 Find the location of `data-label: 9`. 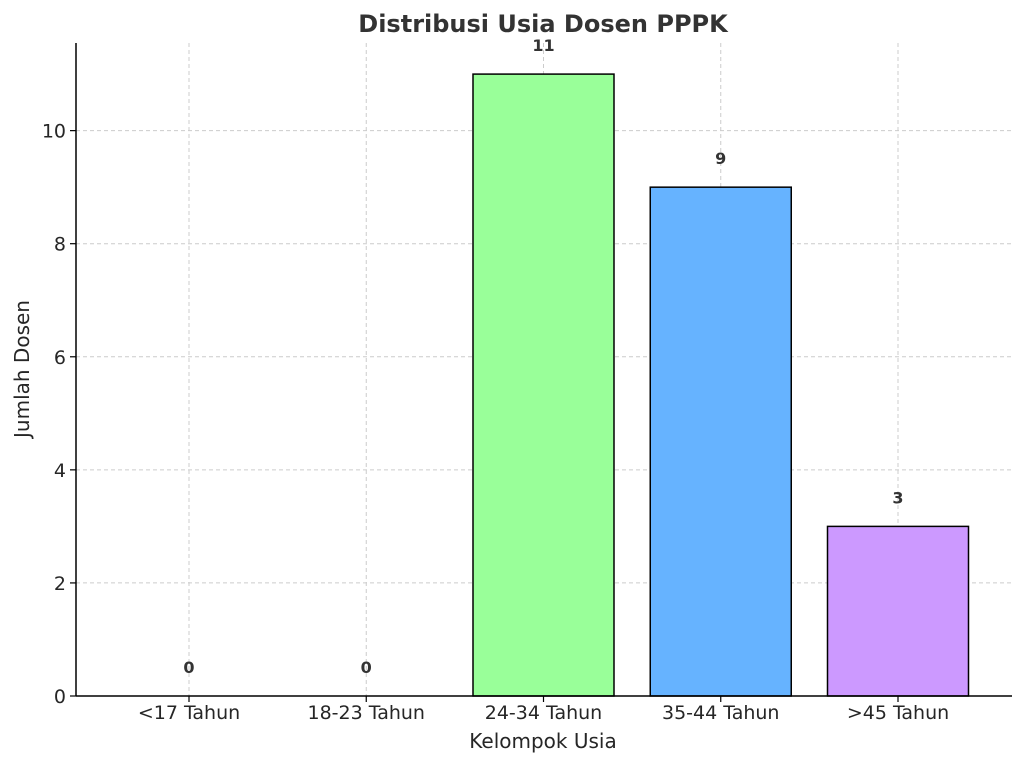

data-label: 9 is located at coordinates (720, 158).